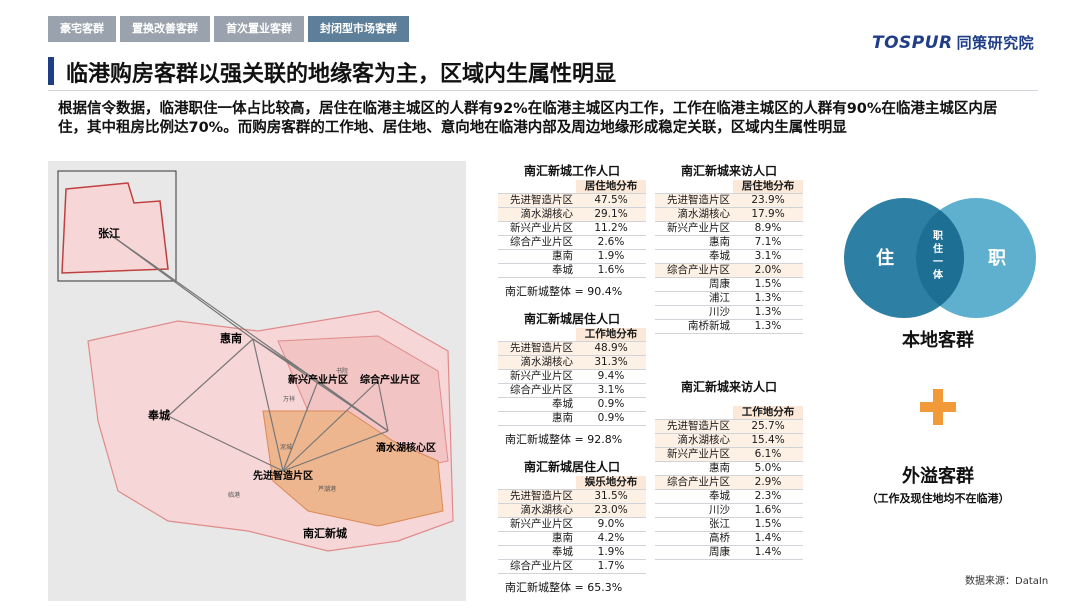  Describe the element at coordinates (768, 187) in the screenshot. I see `table-4-header: 居住地分布` at that location.